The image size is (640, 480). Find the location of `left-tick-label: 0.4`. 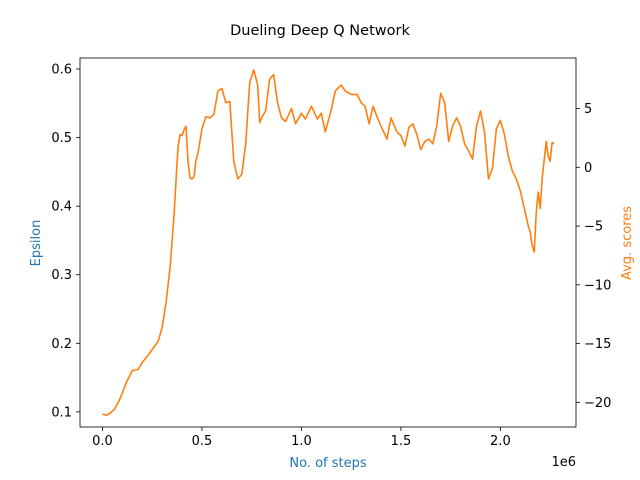

left-tick-label: 0.4 is located at coordinates (61, 207).